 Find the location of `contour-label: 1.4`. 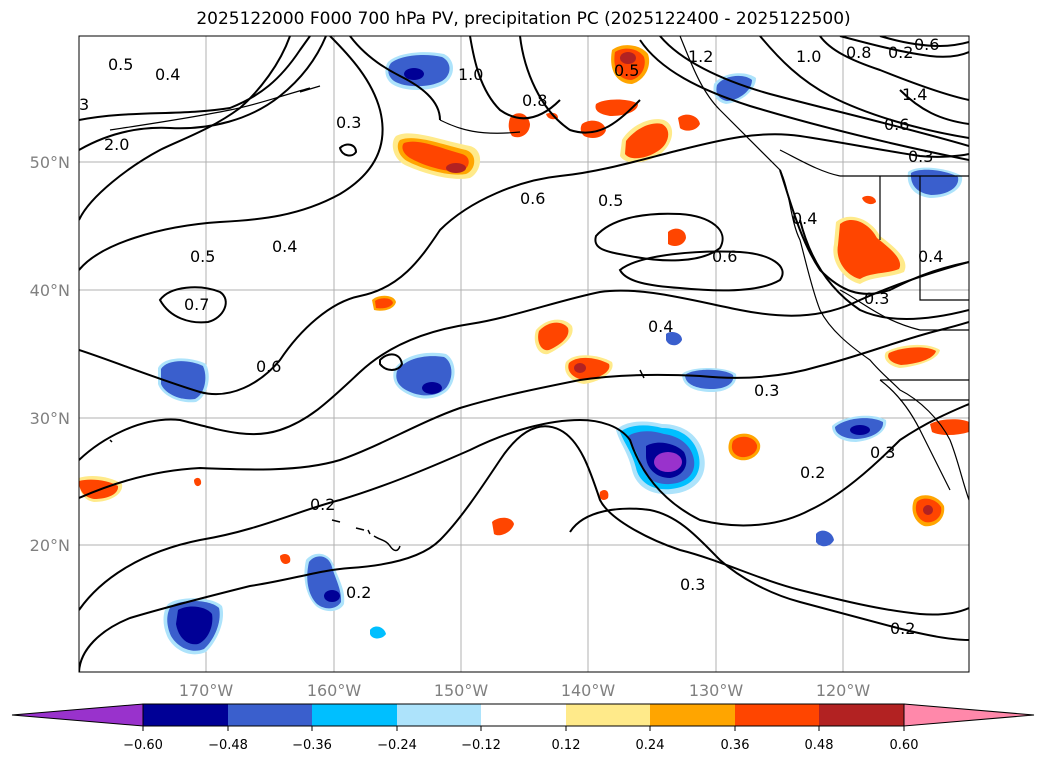

contour-label: 1.4 is located at coordinates (914, 94).